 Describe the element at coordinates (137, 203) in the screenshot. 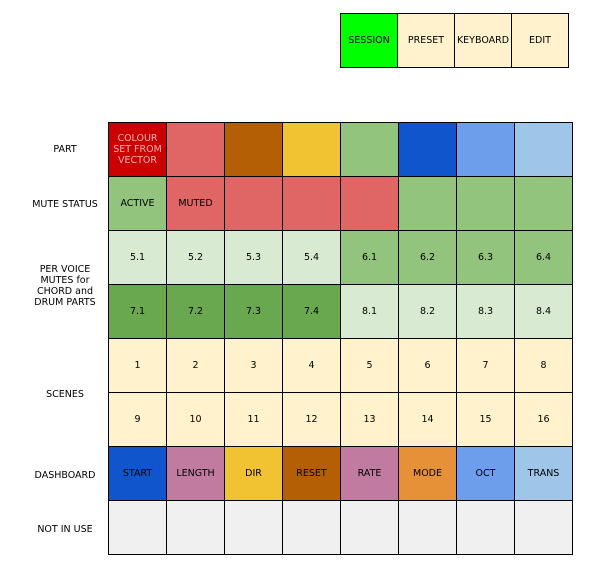

I see `pad-r2-c1: ACTIVE` at that location.